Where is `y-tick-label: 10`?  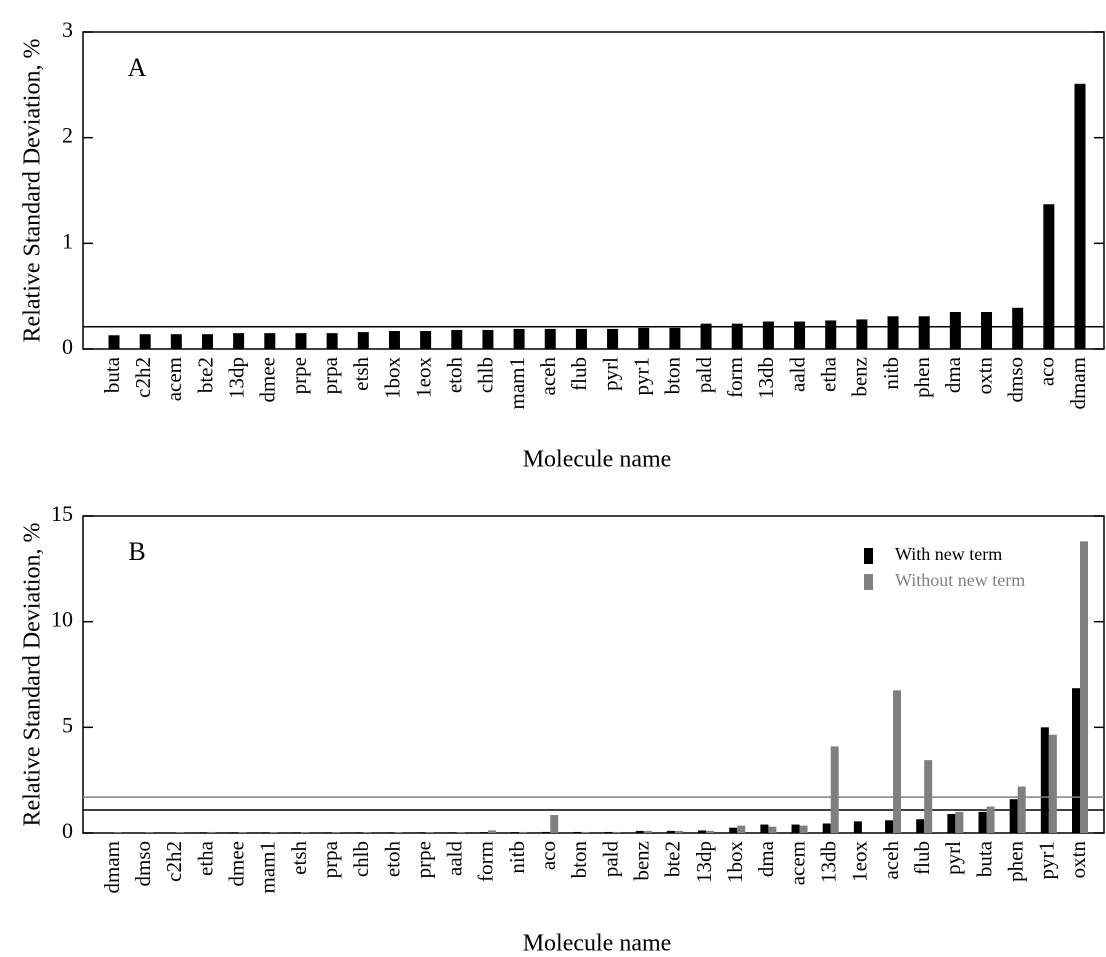
y-tick-label: 10 is located at coordinates (62, 619).